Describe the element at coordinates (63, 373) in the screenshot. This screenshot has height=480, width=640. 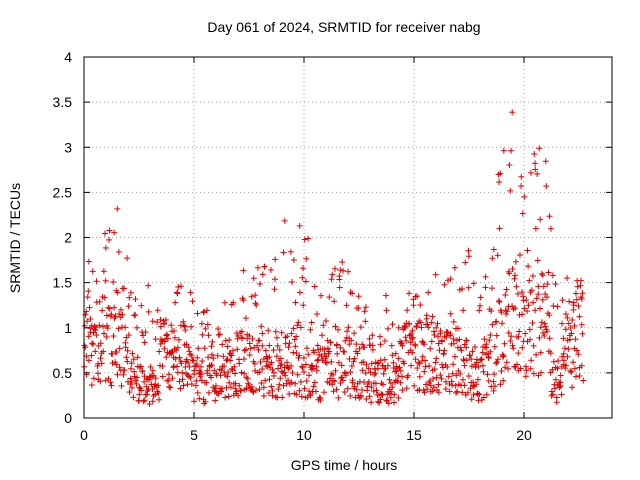
I see `y-tick-label: 0.5` at that location.